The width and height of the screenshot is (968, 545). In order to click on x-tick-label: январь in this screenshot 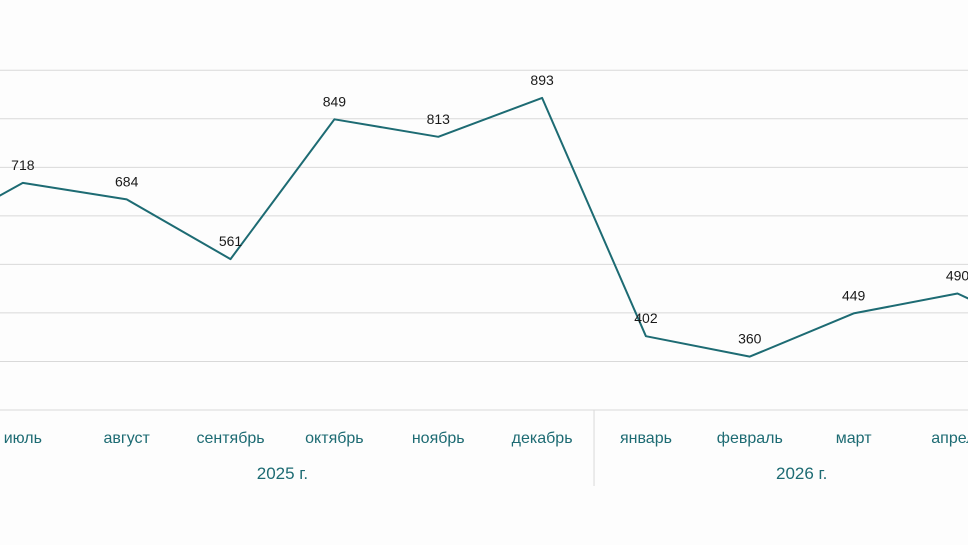, I will do `click(646, 438)`.